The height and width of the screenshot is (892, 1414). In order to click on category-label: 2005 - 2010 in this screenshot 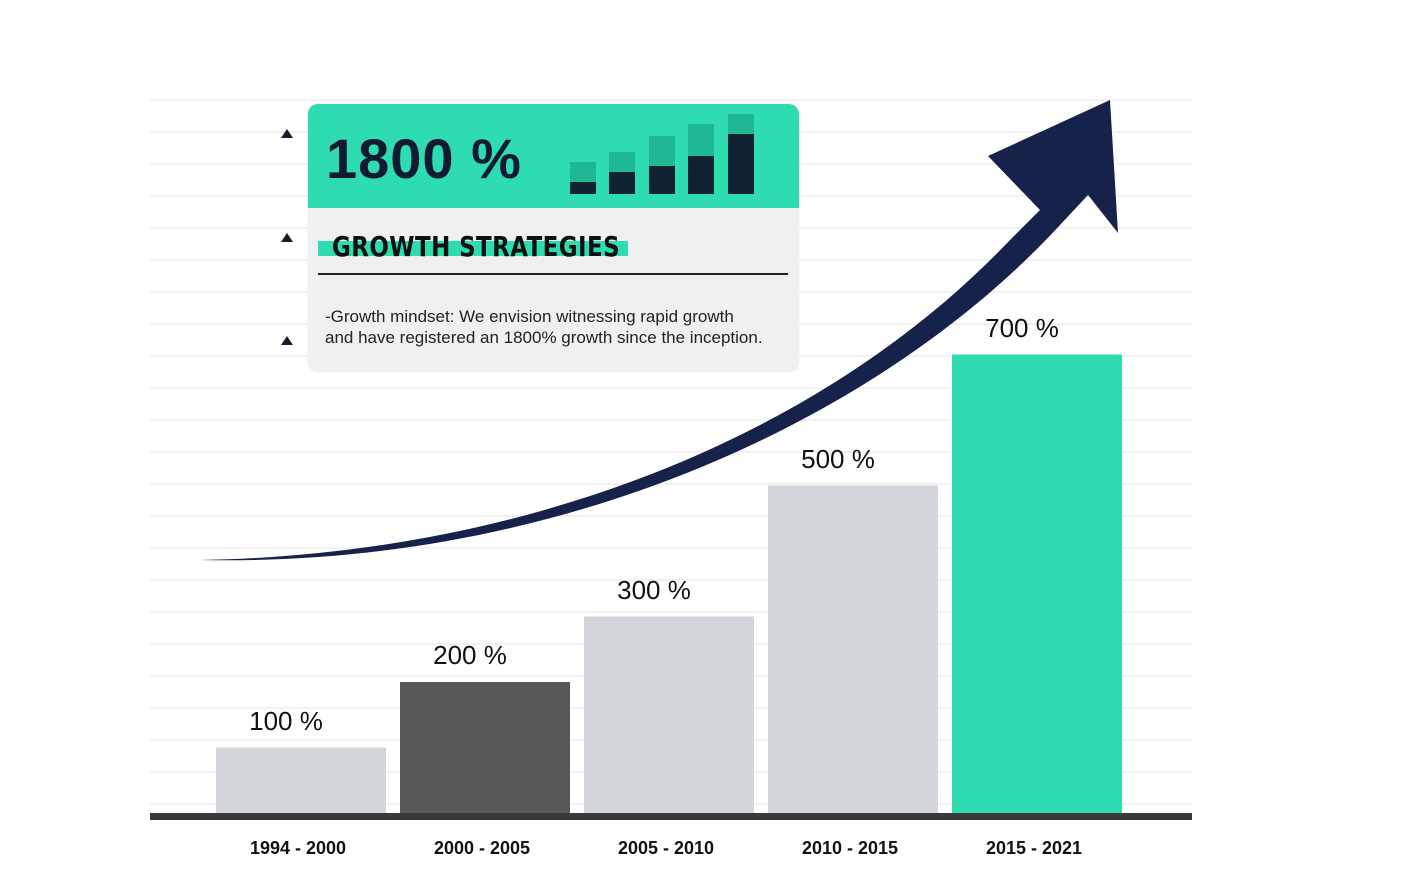, I will do `click(666, 848)`.